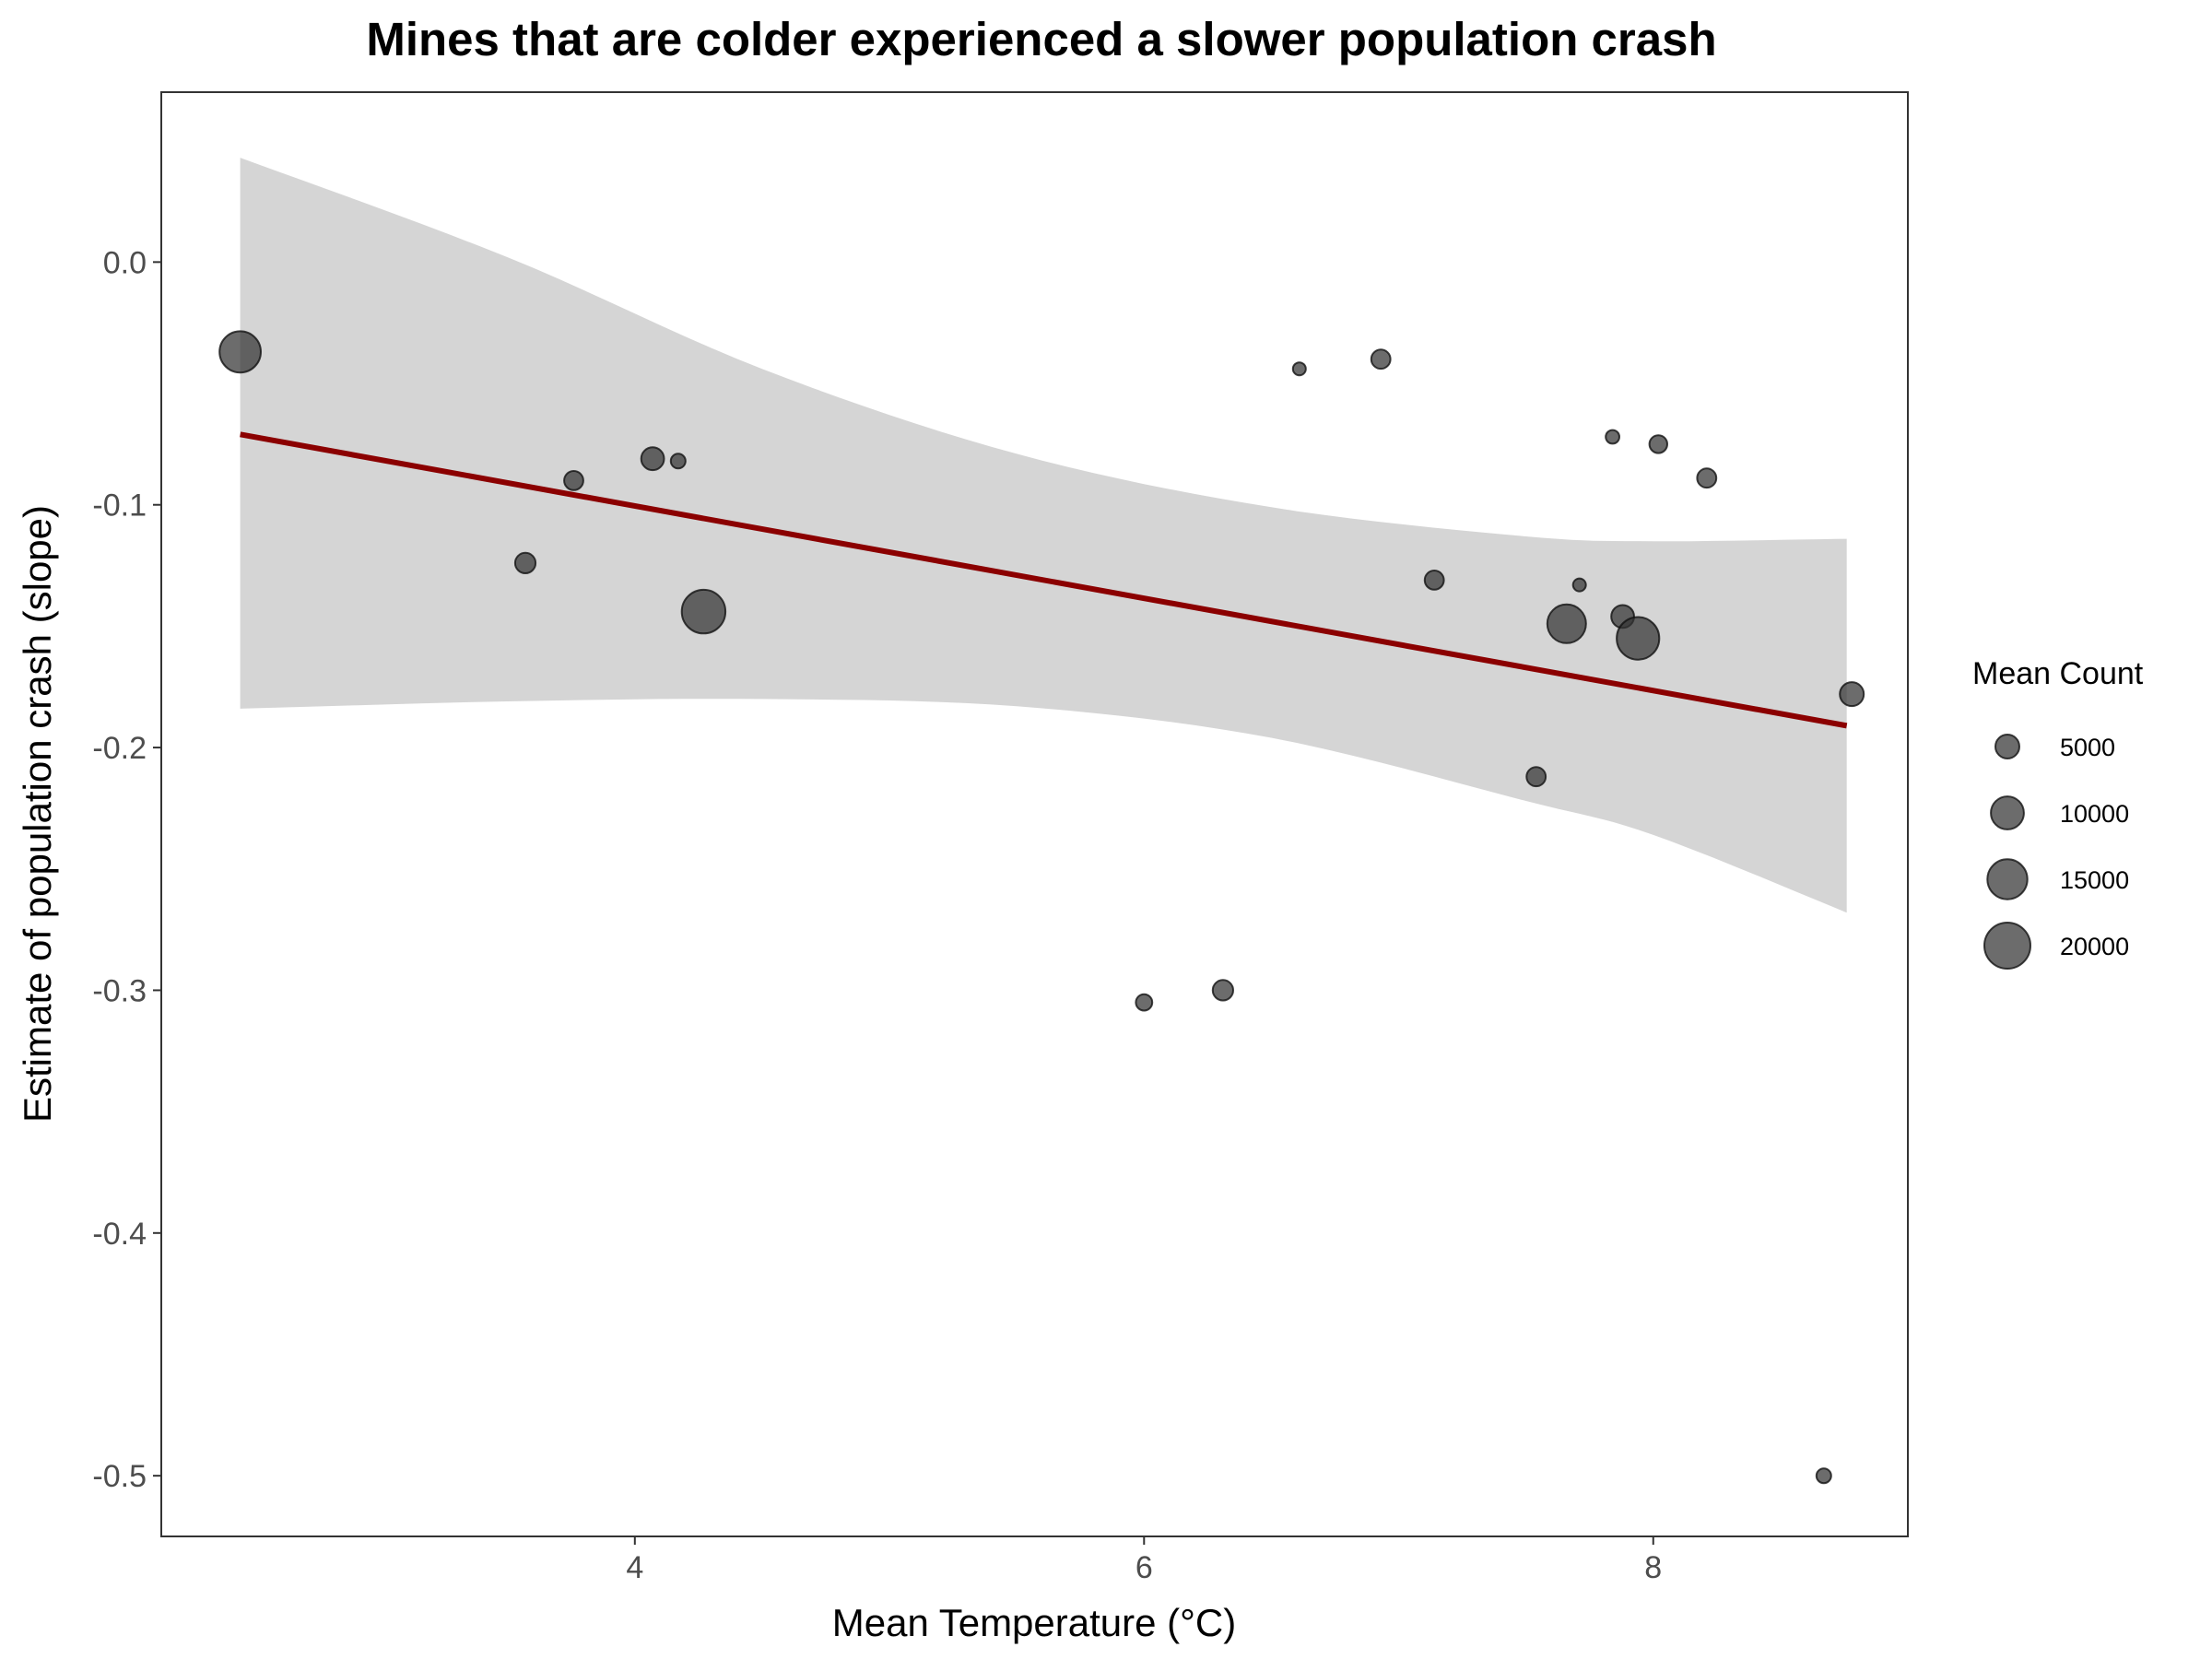 Image resolution: width=2212 pixels, height=1659 pixels. I want to click on legend-title: Mean Count, so click(2058, 673).